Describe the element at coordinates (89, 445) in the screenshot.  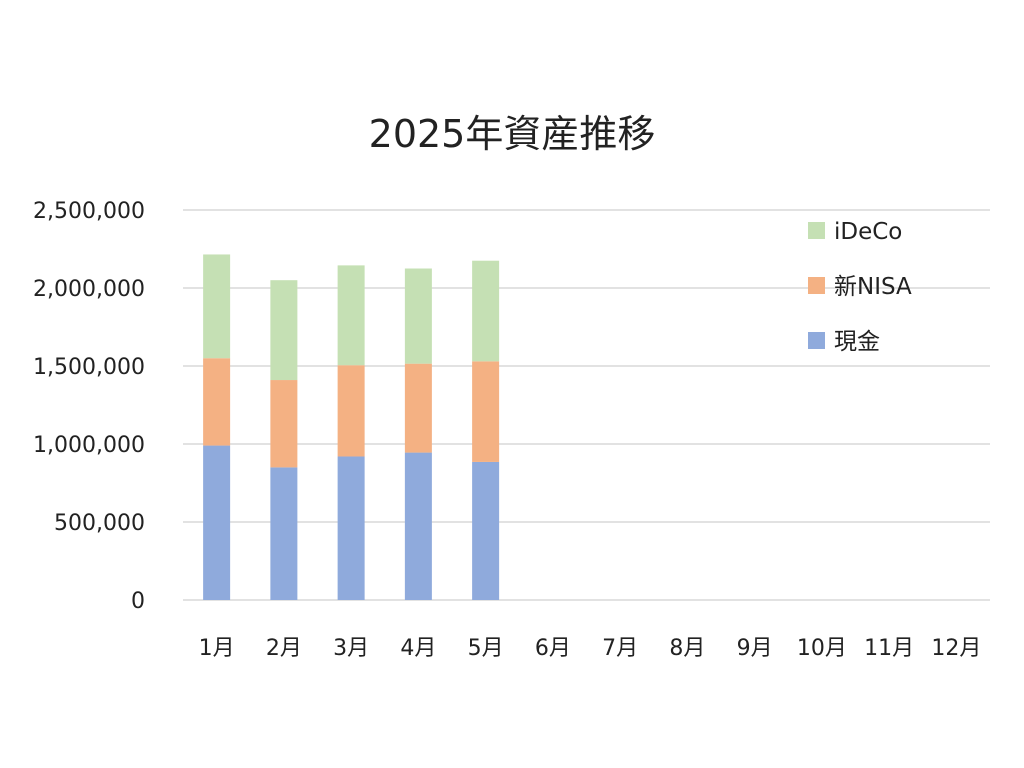
I see `y-tick-label: 1,000,000` at that location.